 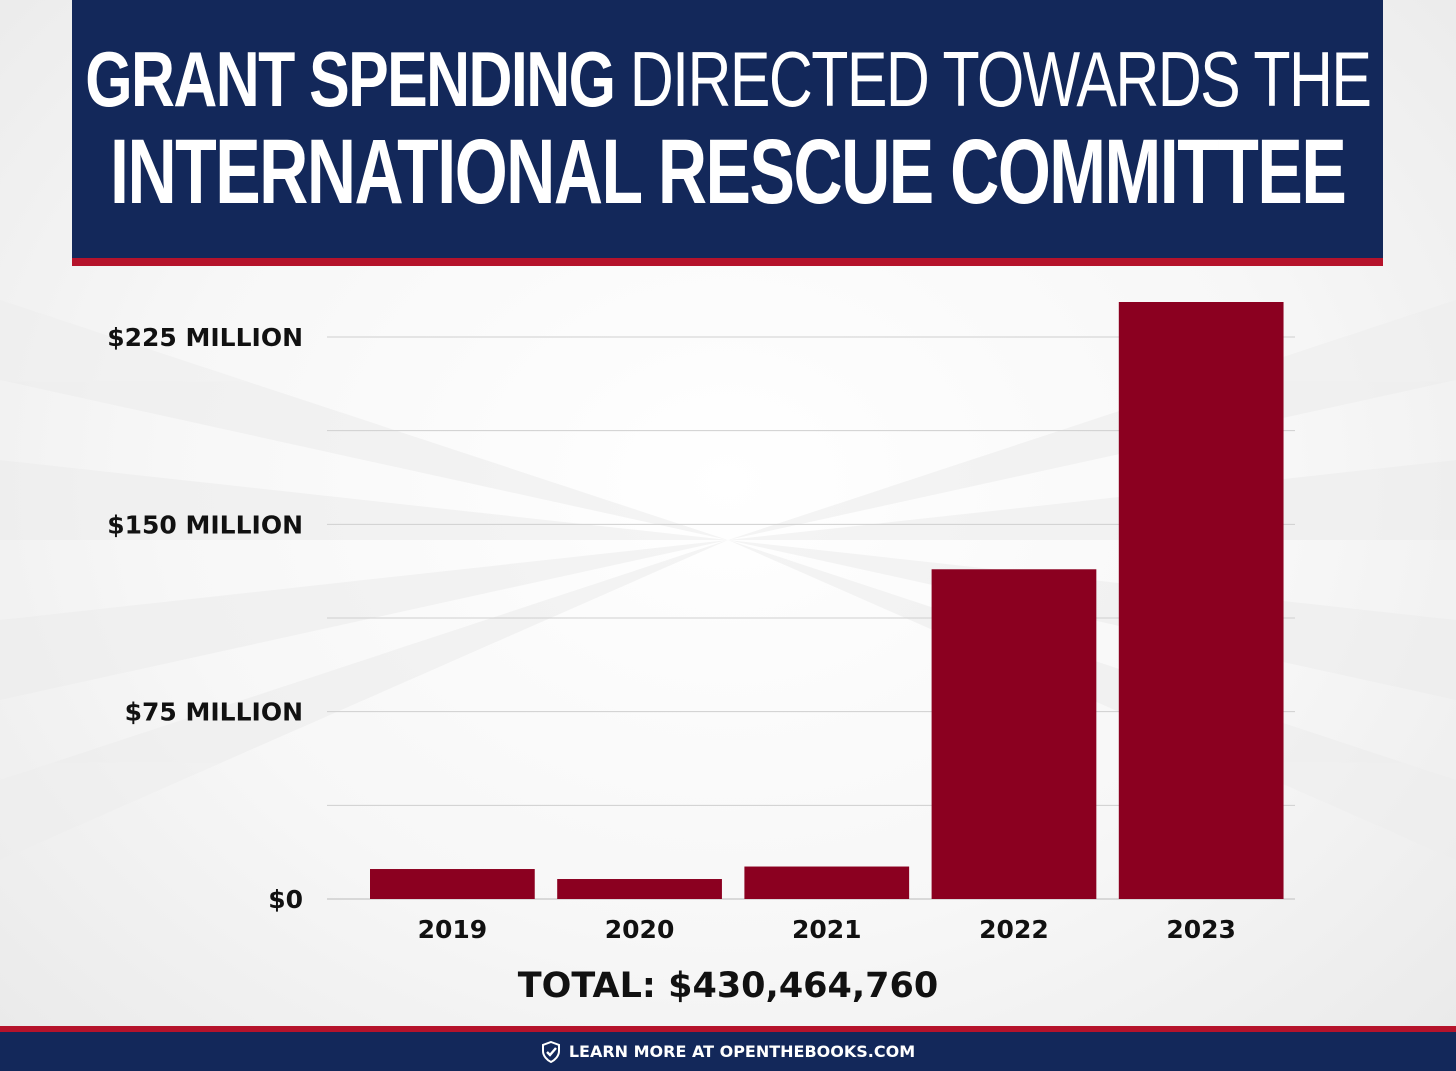 I want to click on y-tick-label: $75 MILLION, so click(x=214, y=712).